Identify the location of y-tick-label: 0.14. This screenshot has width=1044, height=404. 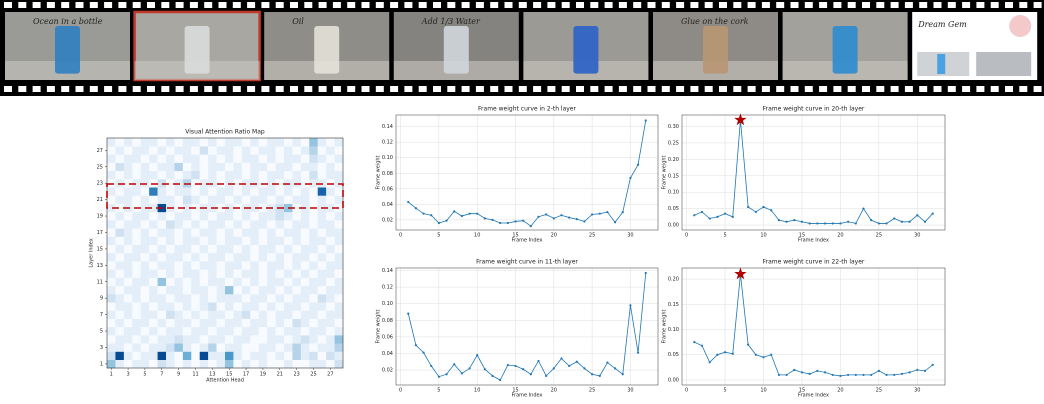
(387, 127).